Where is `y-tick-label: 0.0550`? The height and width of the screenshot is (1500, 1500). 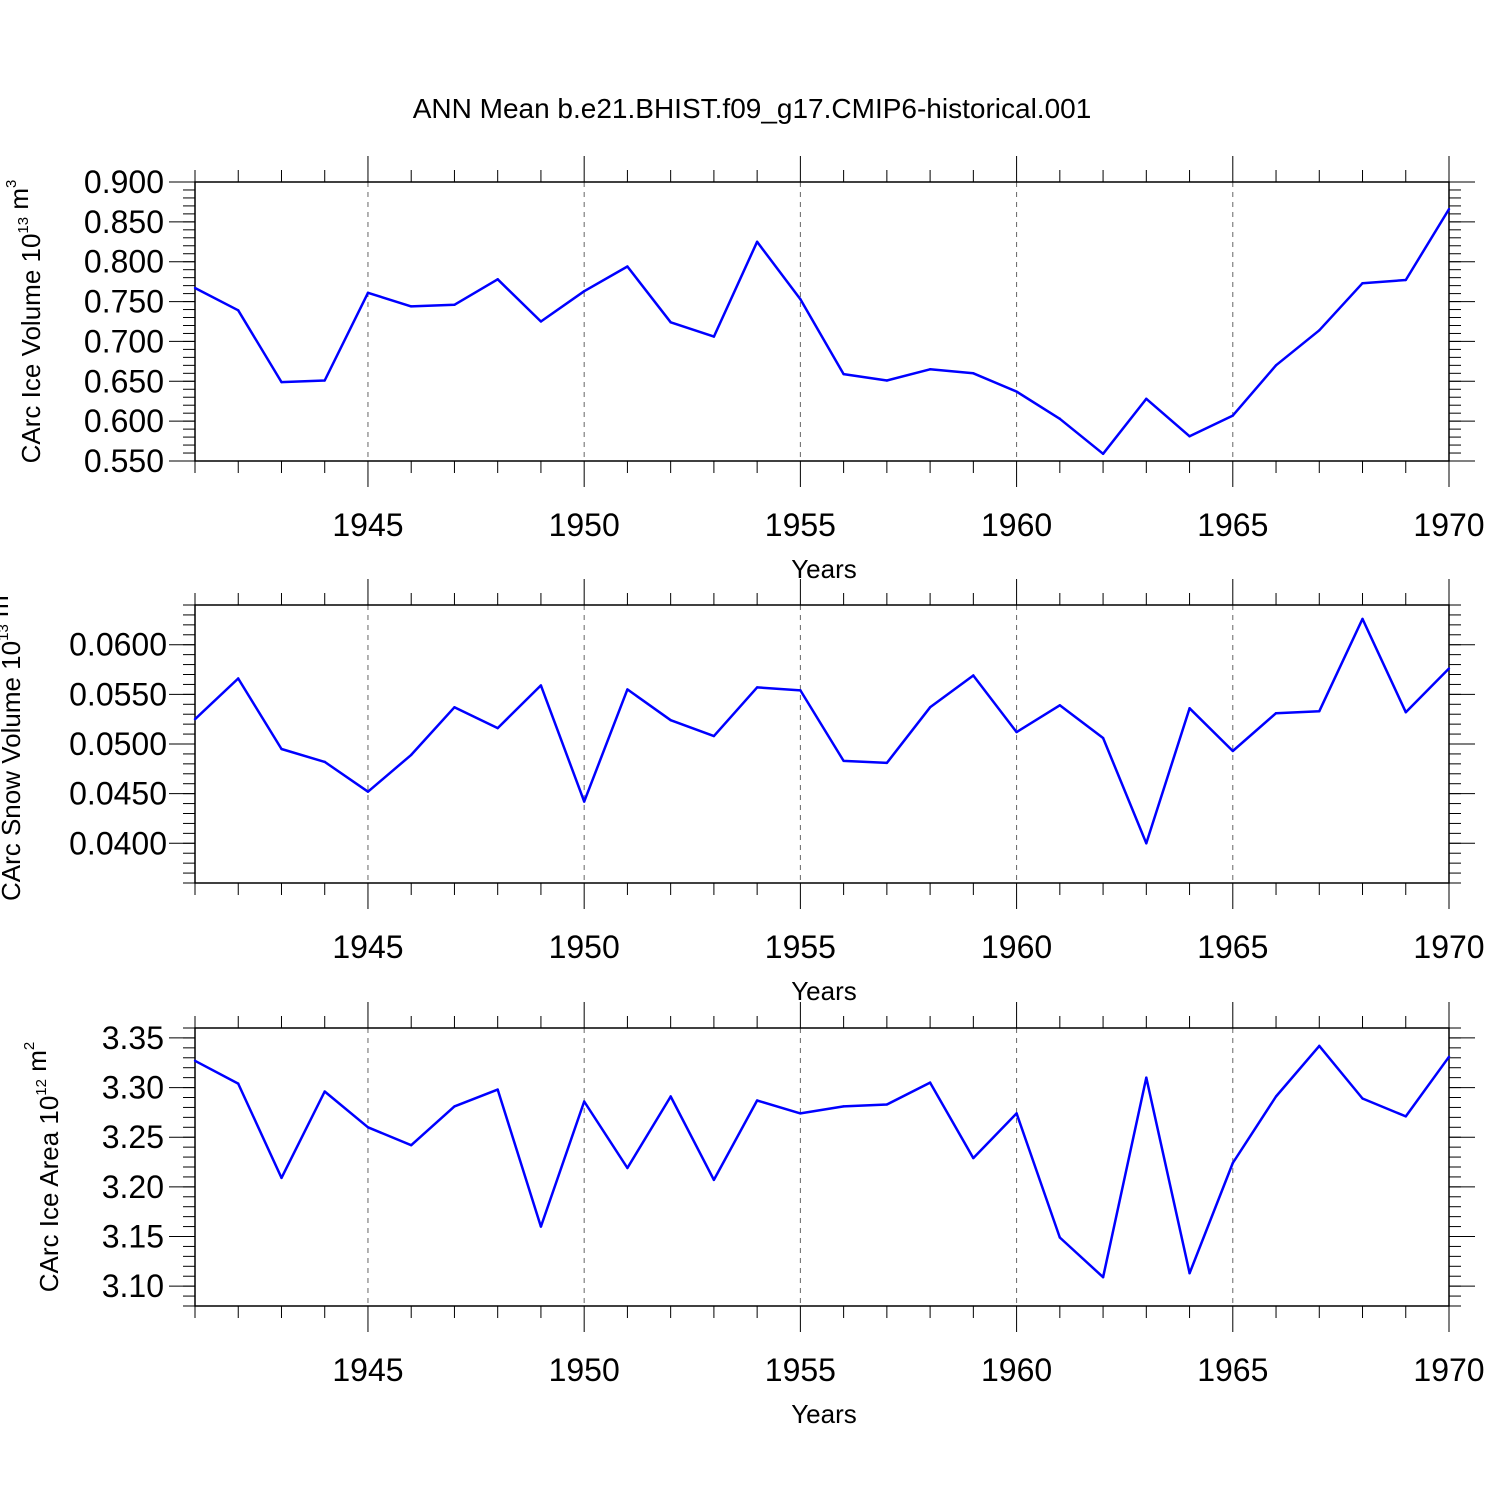 y-tick-label: 0.0550 is located at coordinates (118, 694).